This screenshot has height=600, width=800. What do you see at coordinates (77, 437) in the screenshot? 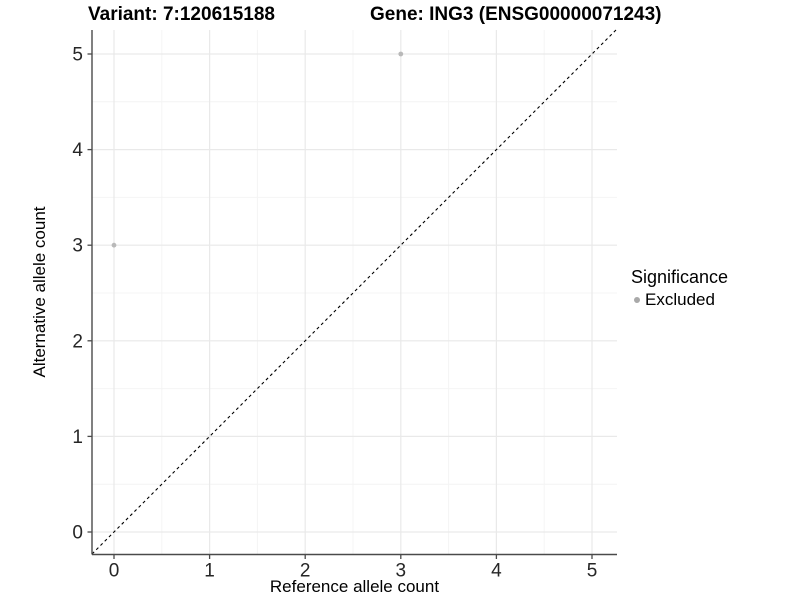
I see `y-tick-label: 1` at bounding box center [77, 437].